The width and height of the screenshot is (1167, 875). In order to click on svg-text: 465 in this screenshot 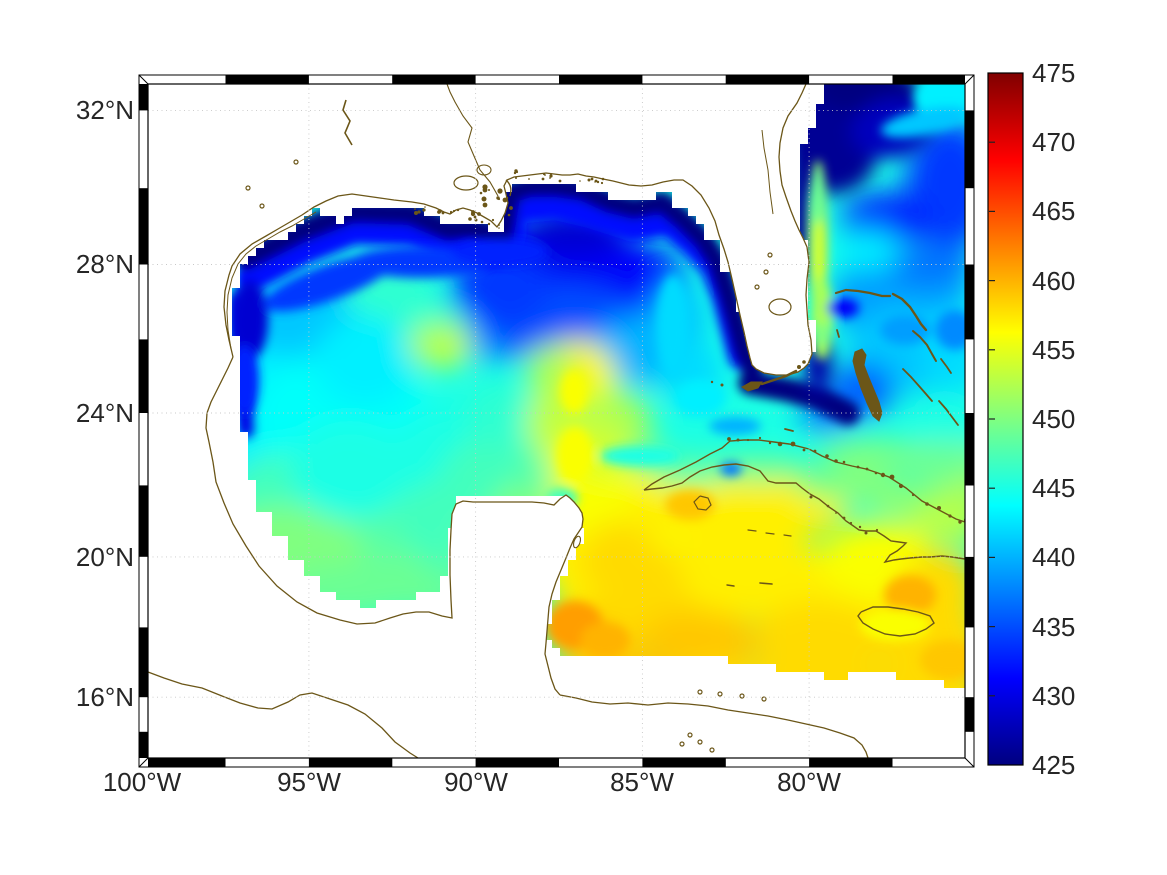, I will do `click(1053, 211)`.